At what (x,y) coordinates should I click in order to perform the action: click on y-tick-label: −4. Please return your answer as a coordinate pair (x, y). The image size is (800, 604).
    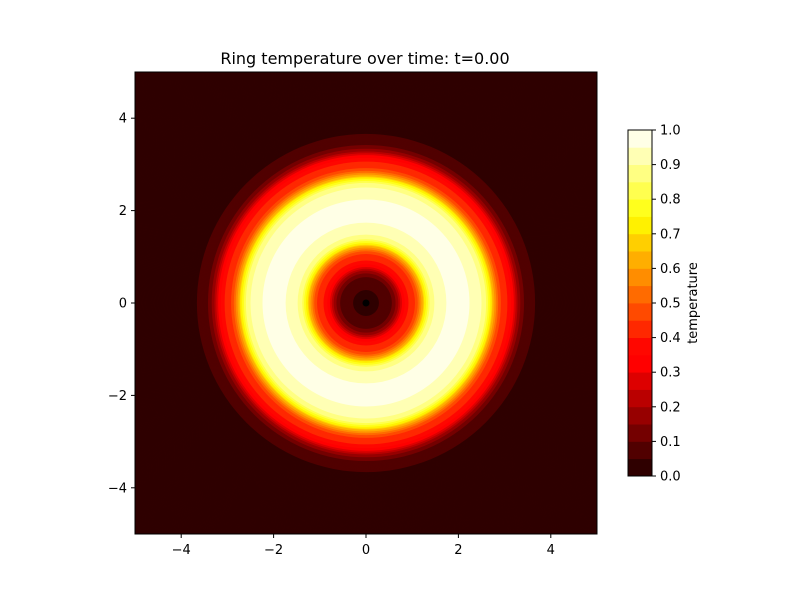
    Looking at the image, I should click on (117, 488).